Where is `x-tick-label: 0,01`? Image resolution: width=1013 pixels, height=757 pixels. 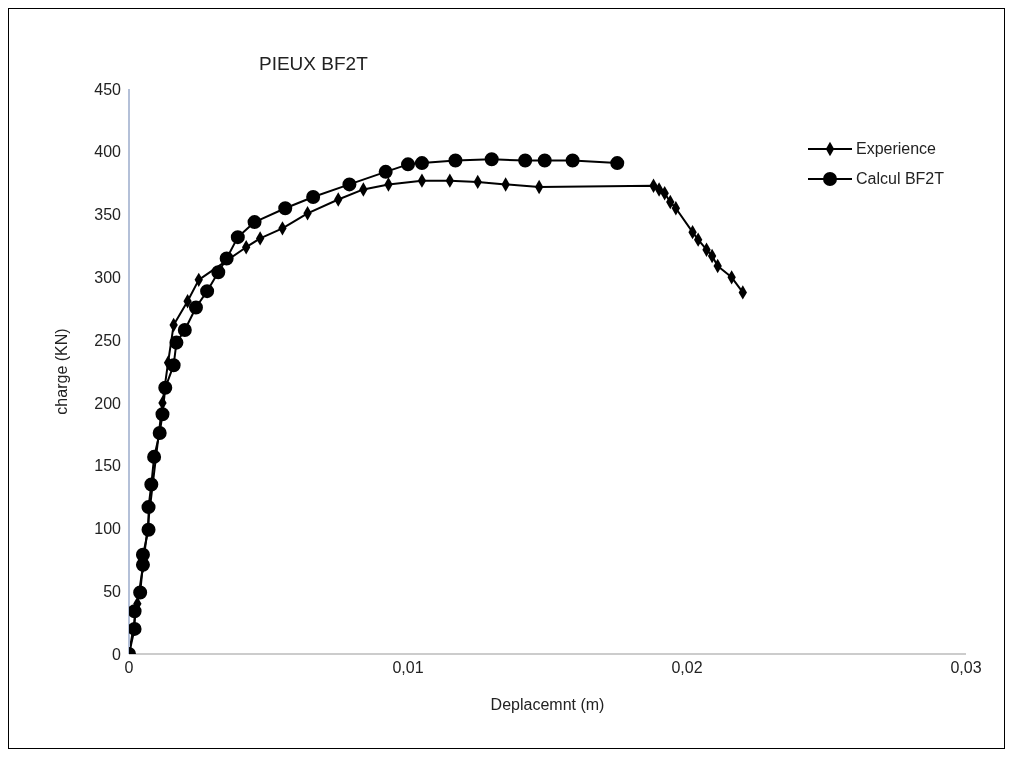
x-tick-label: 0,01 is located at coordinates (408, 668).